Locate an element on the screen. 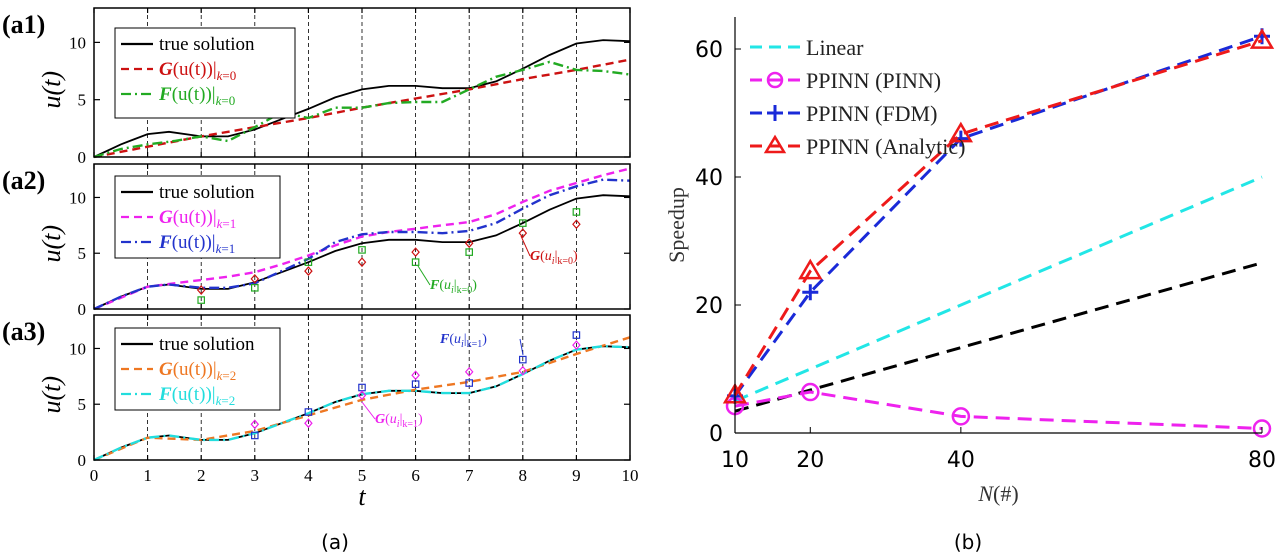 Image resolution: width=1288 pixels, height=557 pixels. series-reference is located at coordinates (998, 337).